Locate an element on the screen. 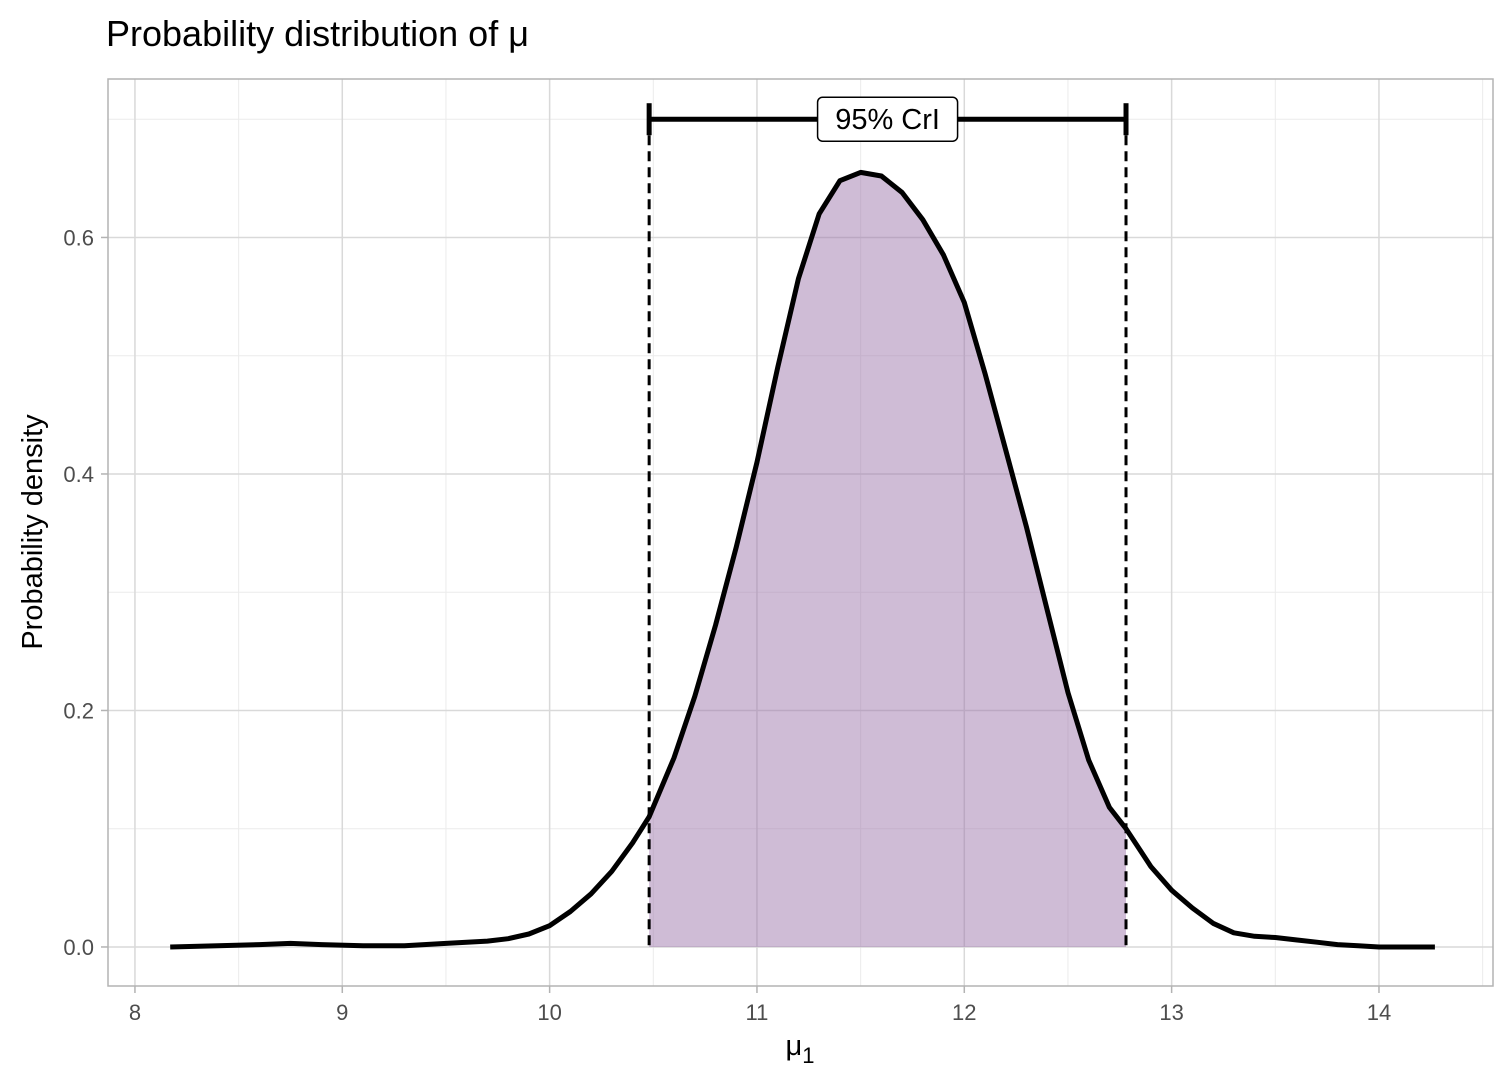 The height and width of the screenshot is (1080, 1512). x-axis-ticks: 8 9 10 11 12 13 14 is located at coordinates (760, 1005).